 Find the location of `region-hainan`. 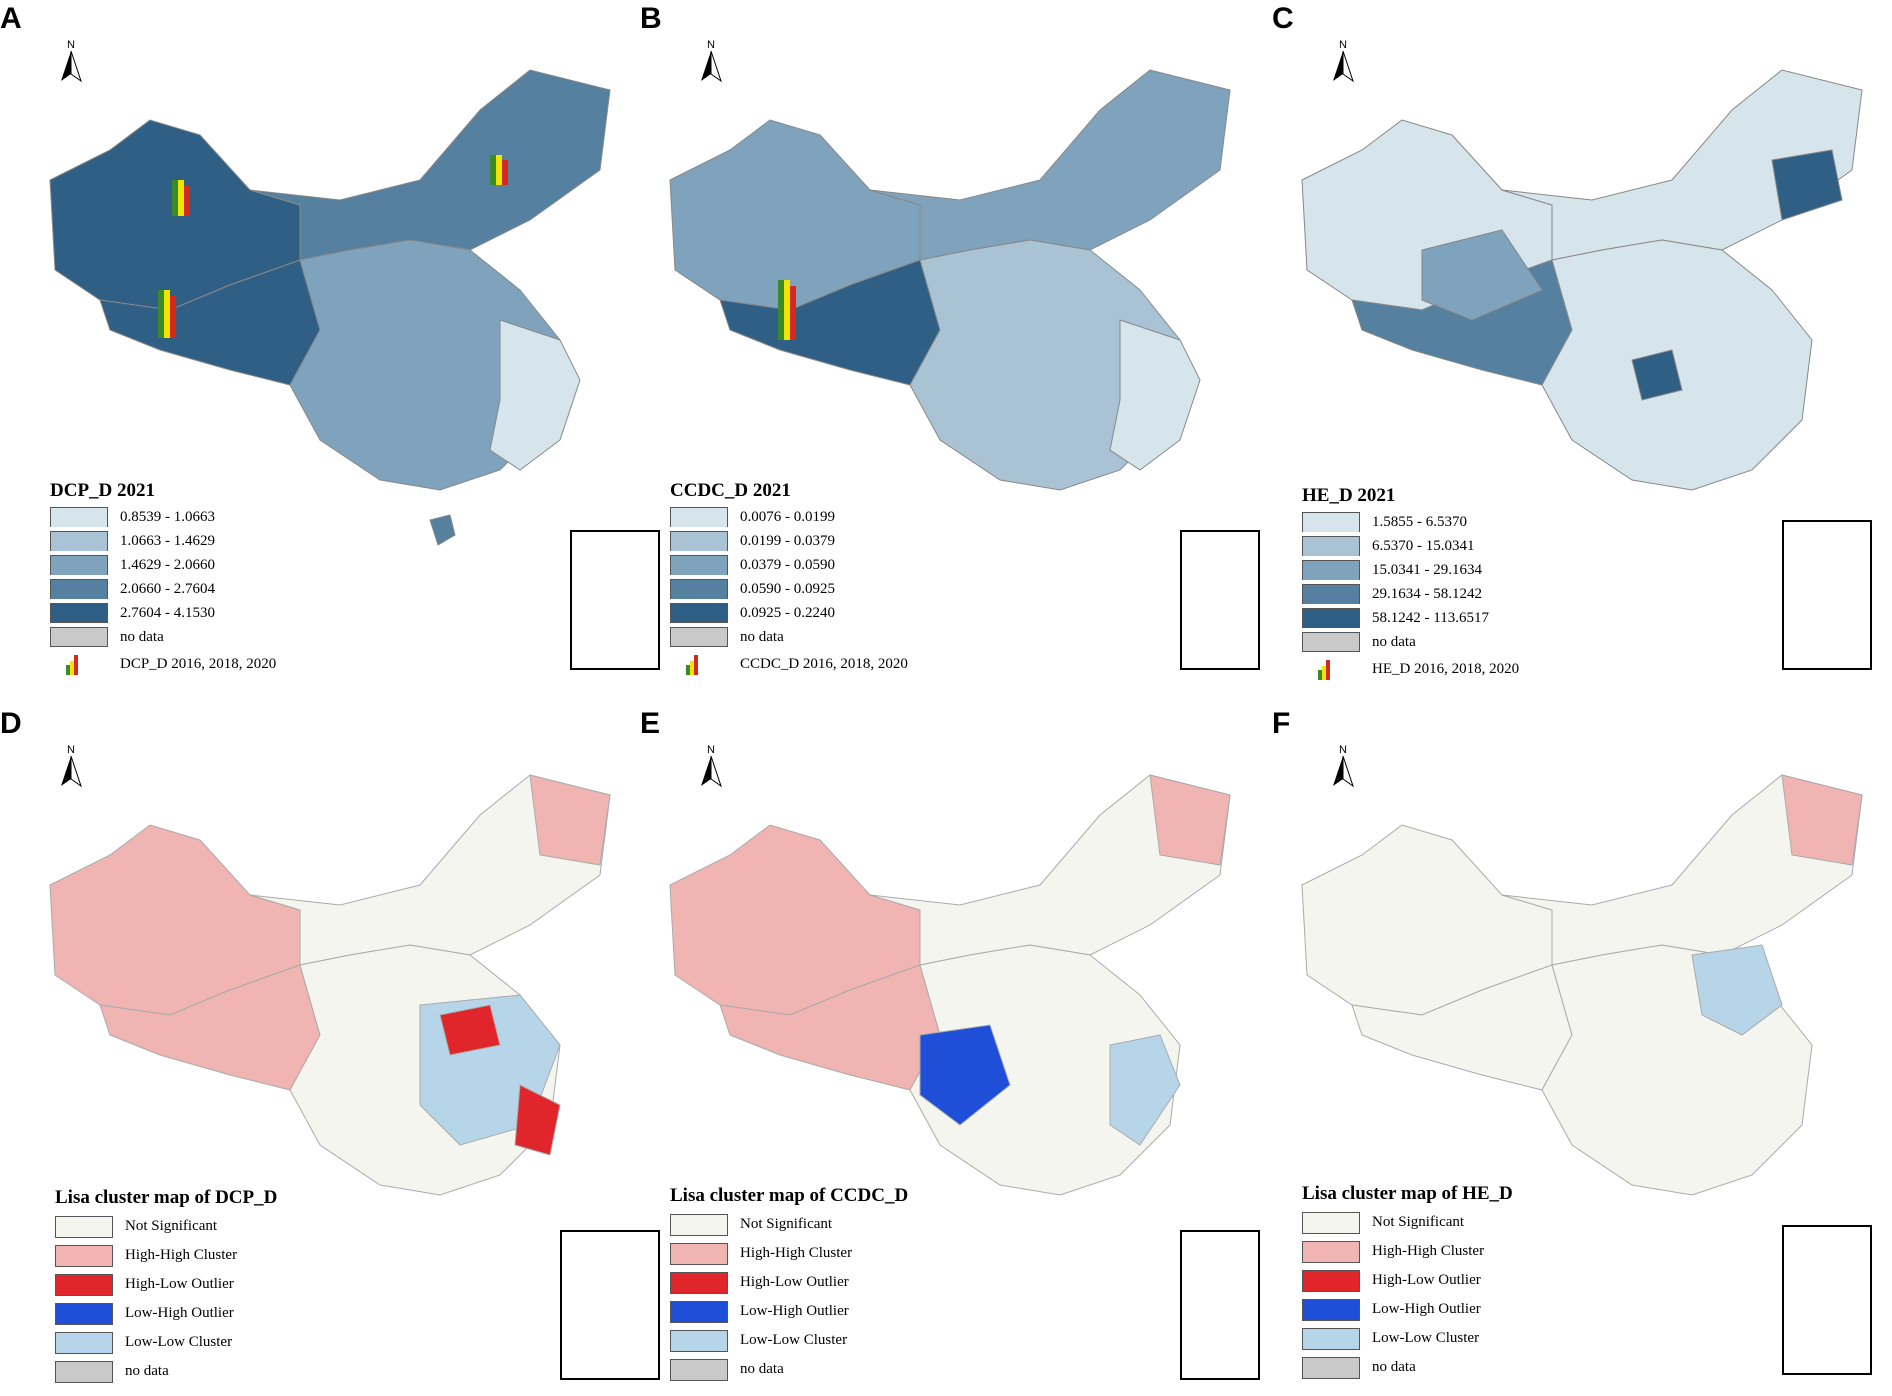

region-hainan is located at coordinates (442, 530).